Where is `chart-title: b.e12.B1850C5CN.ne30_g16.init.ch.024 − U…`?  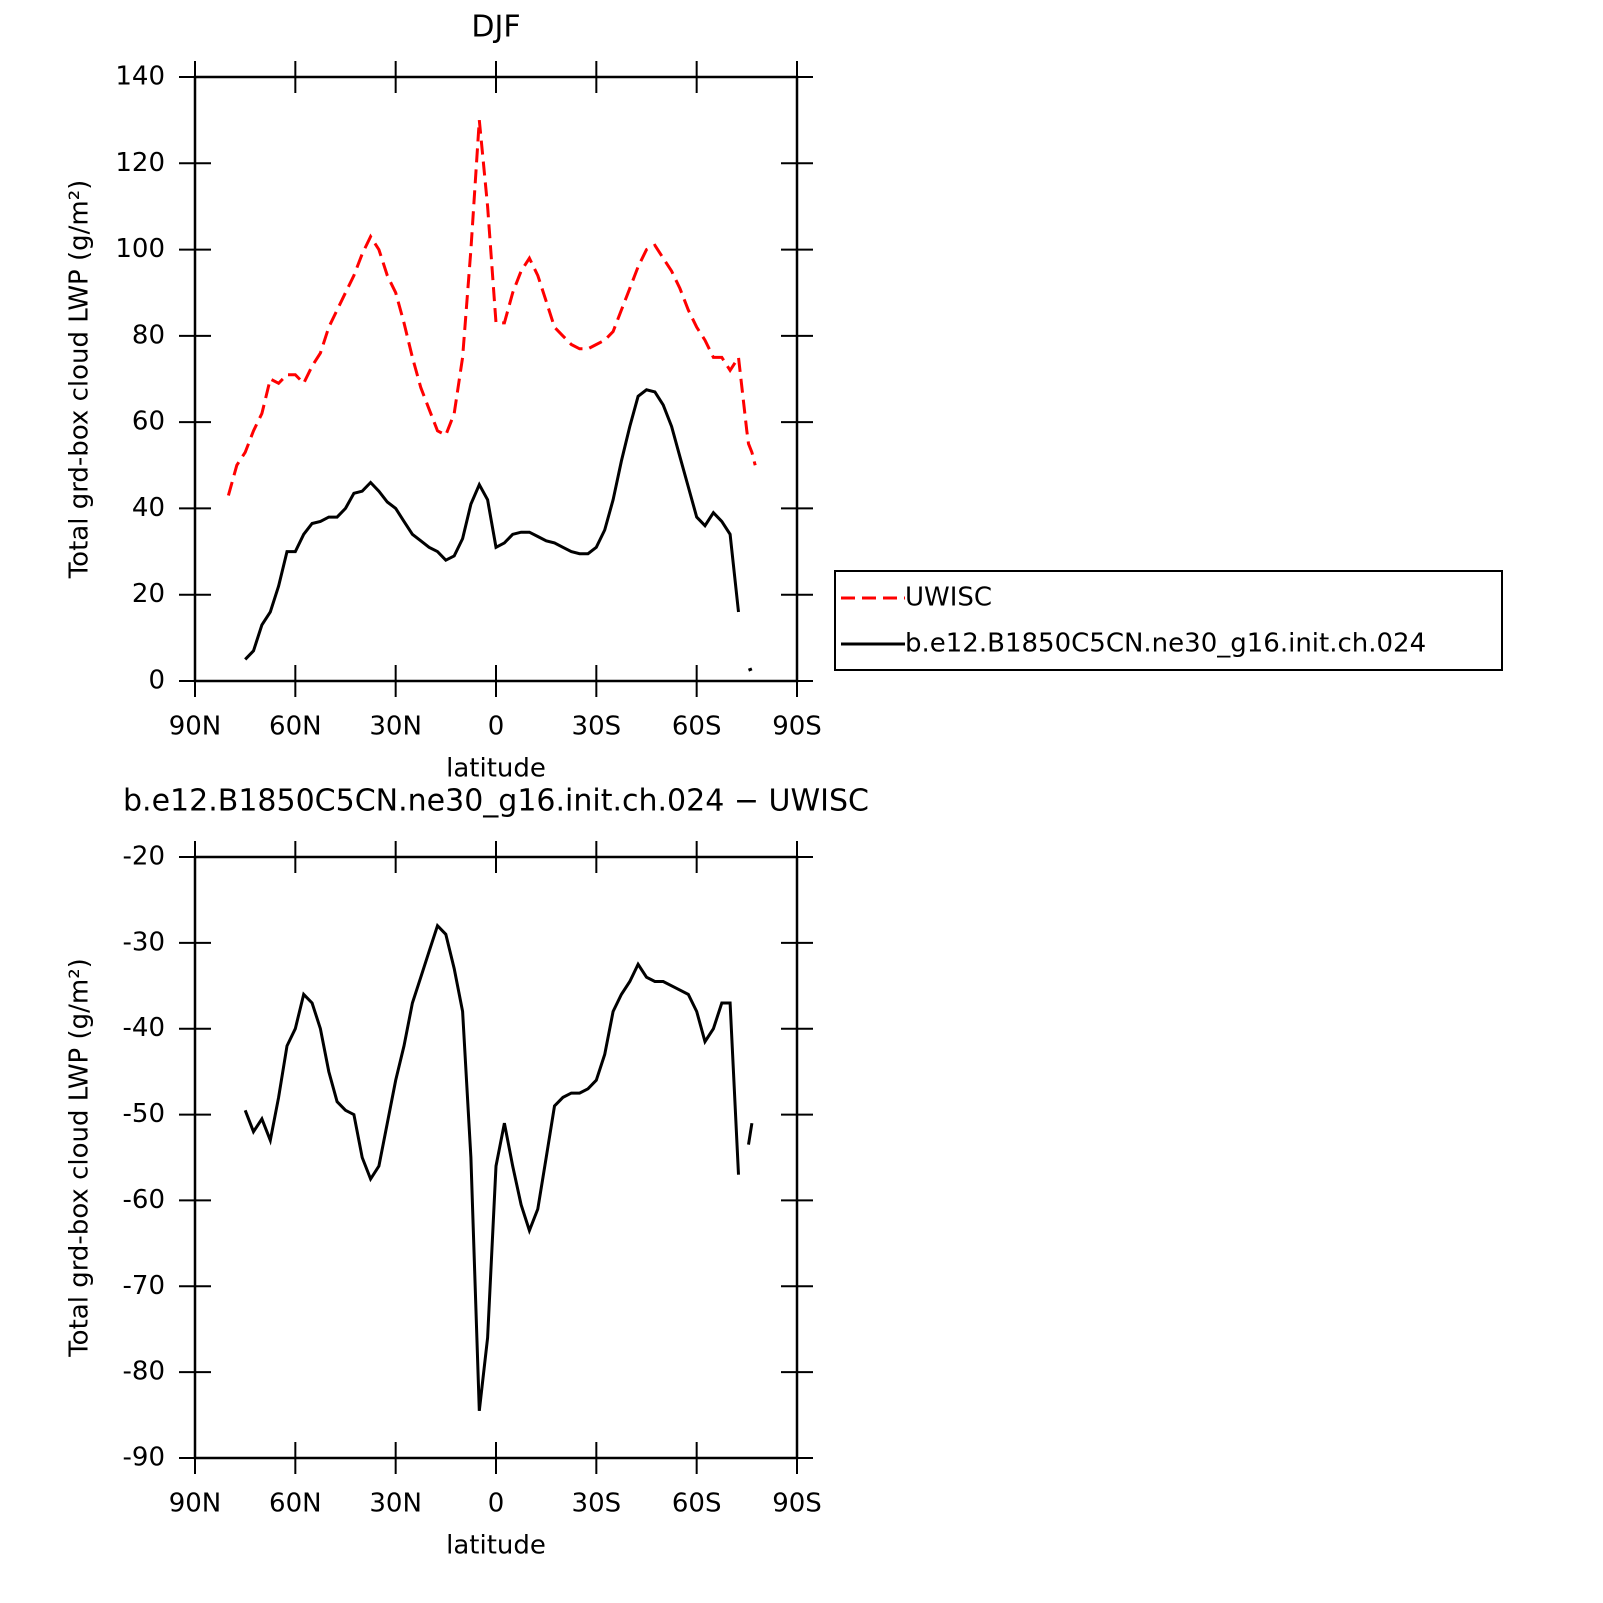
chart-title: b.e12.B1850C5CN.ne30_g16.init.ch.024 − U… is located at coordinates (496, 801).